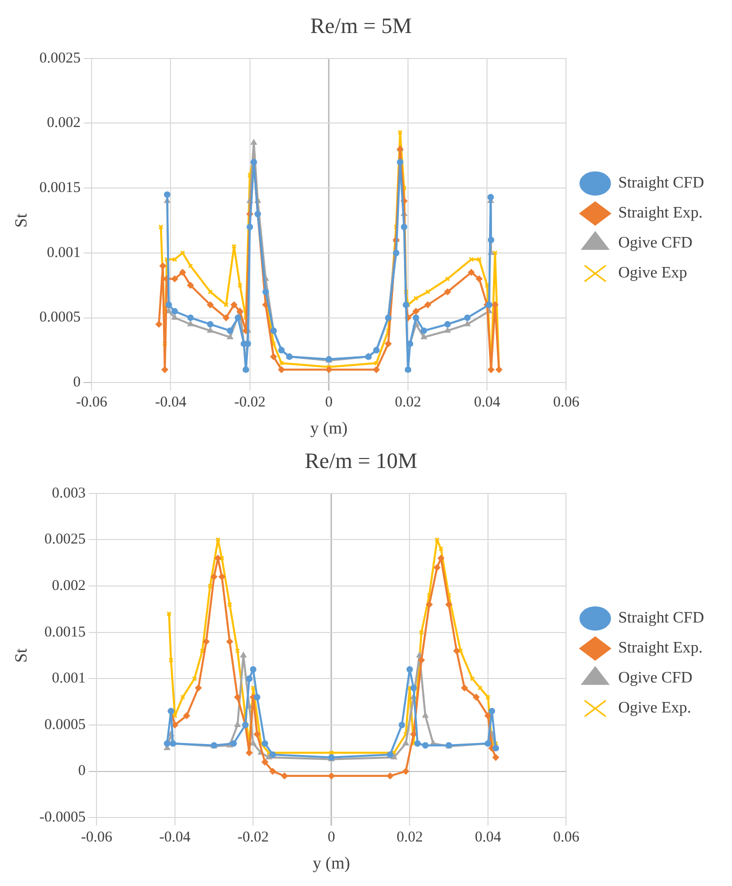 The image size is (732, 886). I want to click on legend-label: Ogive Exp, so click(653, 273).